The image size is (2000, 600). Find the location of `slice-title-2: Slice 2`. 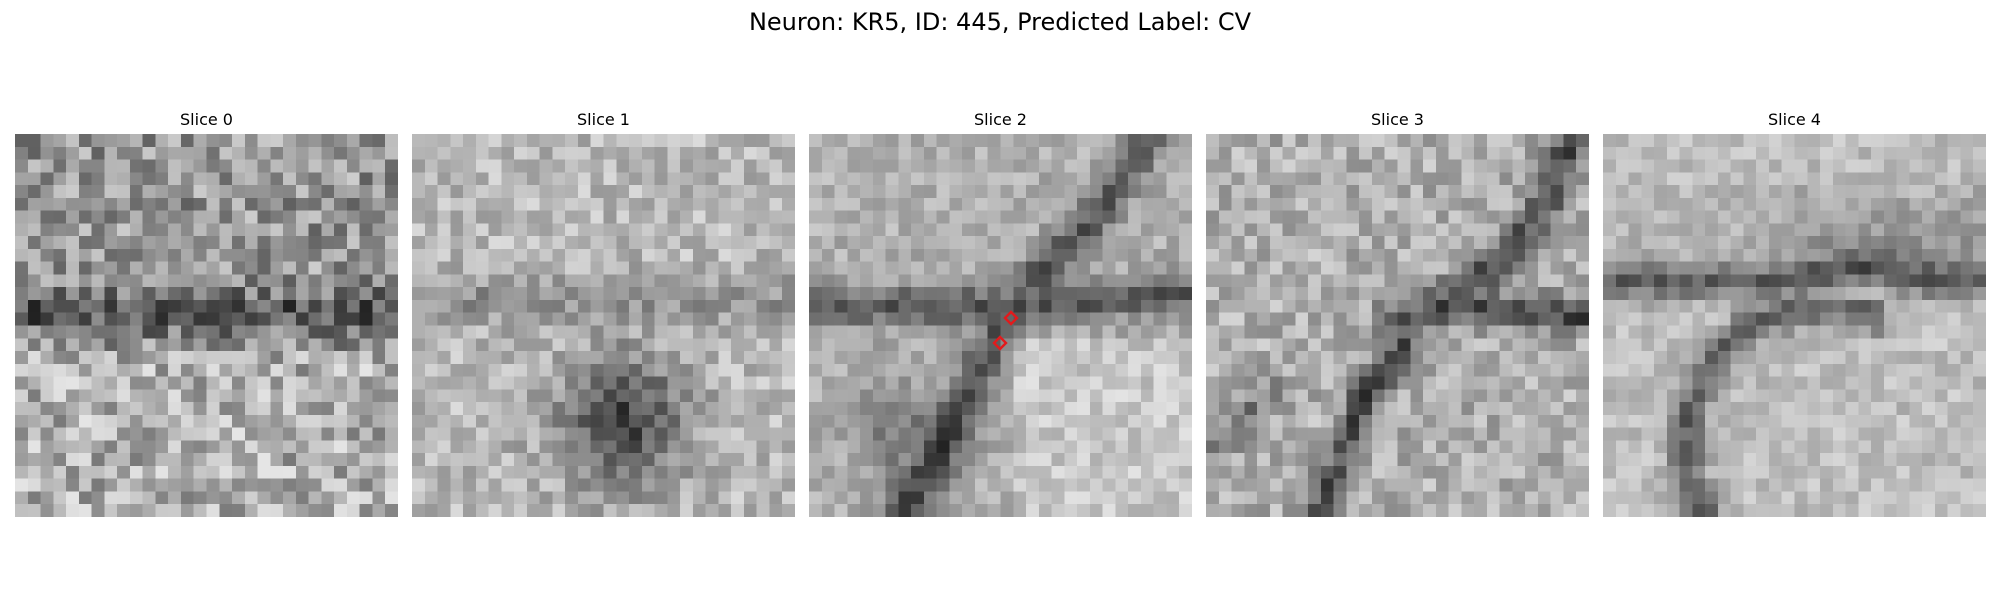

slice-title-2: Slice 2 is located at coordinates (1000, 119).